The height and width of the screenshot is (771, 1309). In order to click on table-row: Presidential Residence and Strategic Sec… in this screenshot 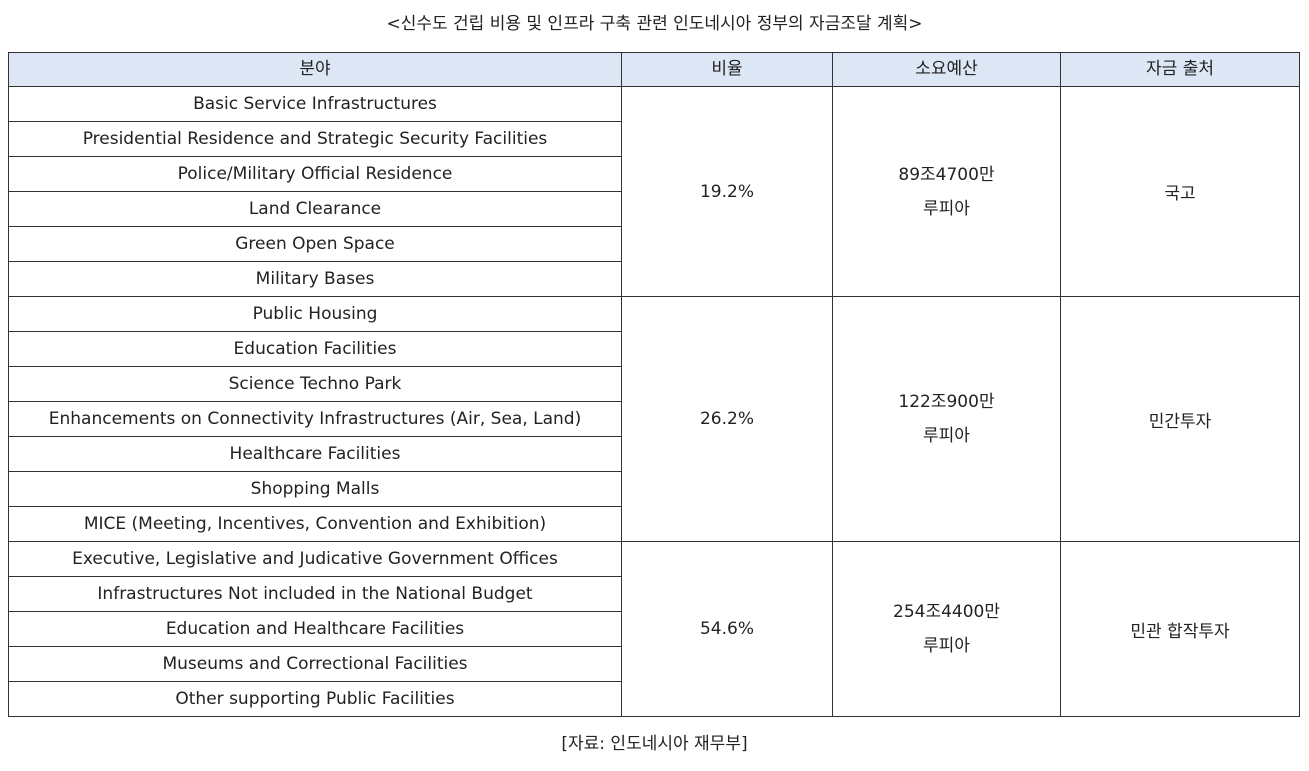, I will do `click(654, 139)`.